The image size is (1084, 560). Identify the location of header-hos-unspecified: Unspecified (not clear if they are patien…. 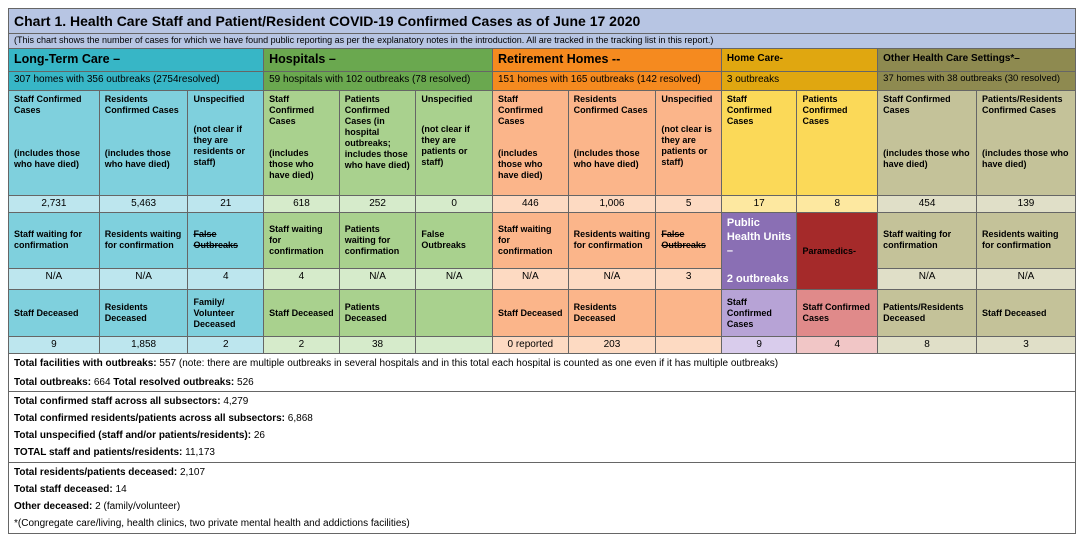
(454, 143).